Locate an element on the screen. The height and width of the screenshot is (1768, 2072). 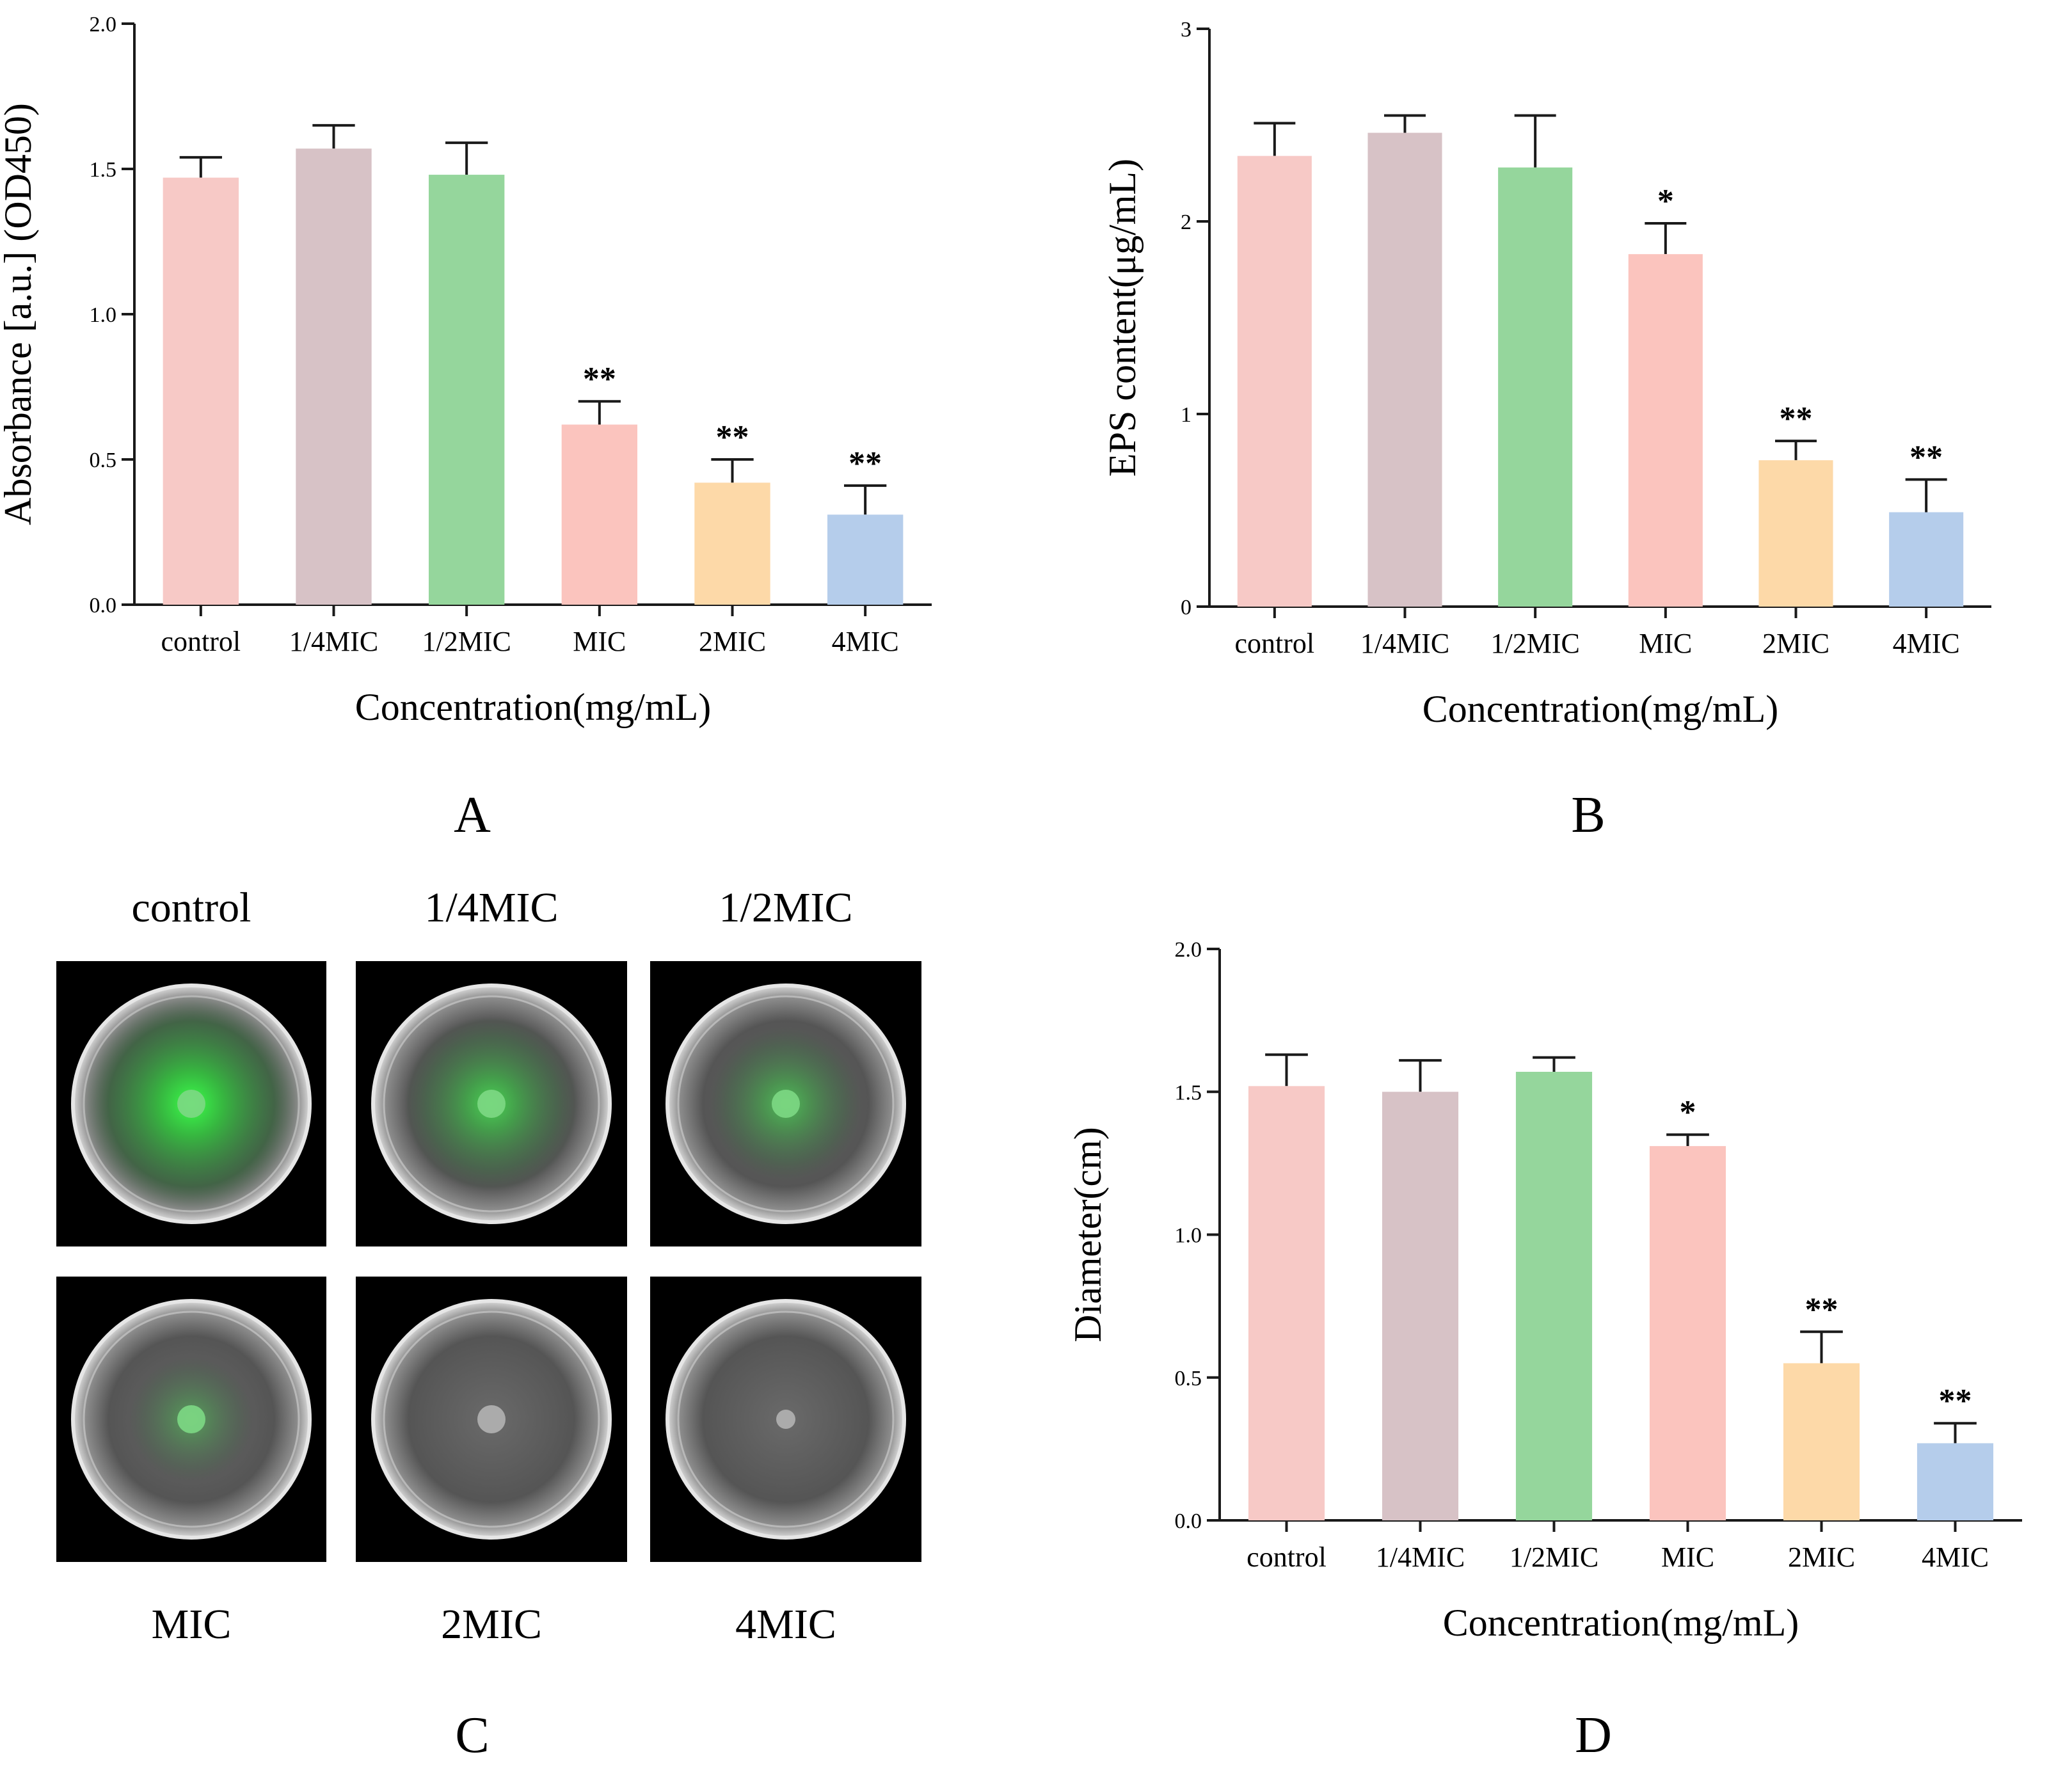
panel-label-c: C is located at coordinates (472, 1735).